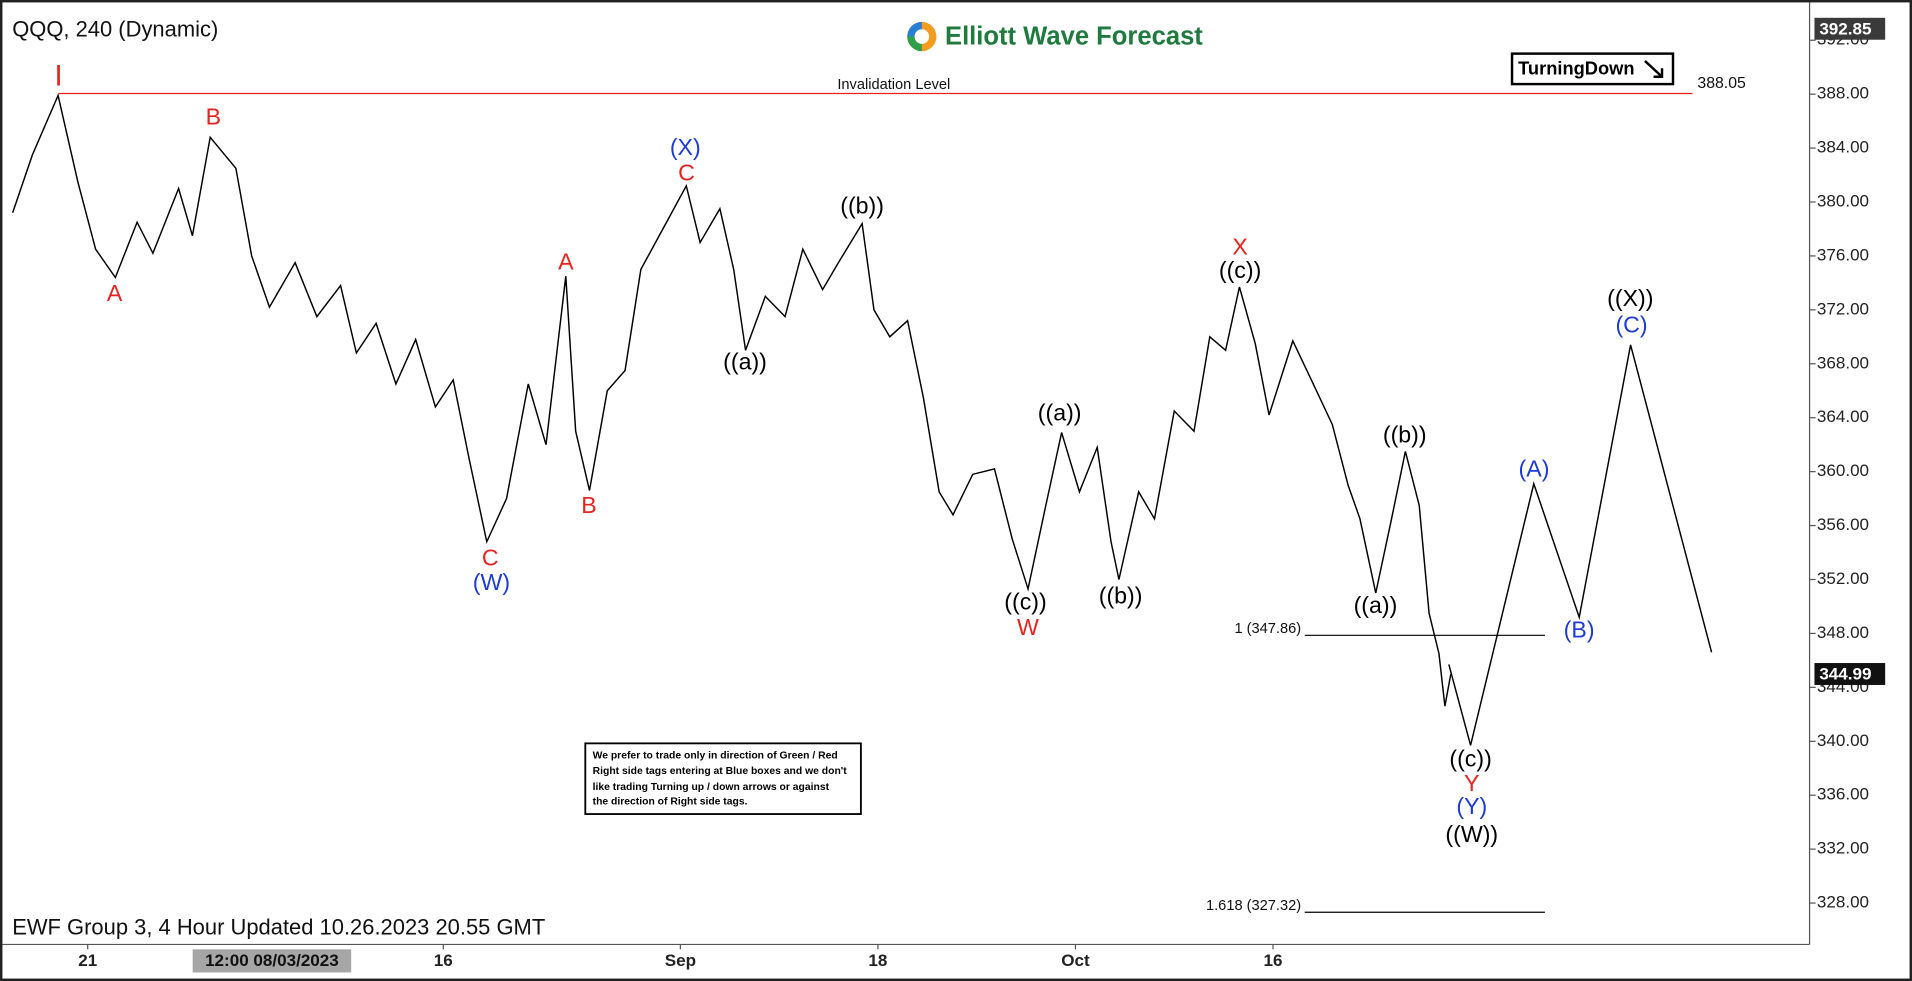 This screenshot has height=981, width=1912. I want to click on y-tick-label: 332.00, so click(1843, 848).